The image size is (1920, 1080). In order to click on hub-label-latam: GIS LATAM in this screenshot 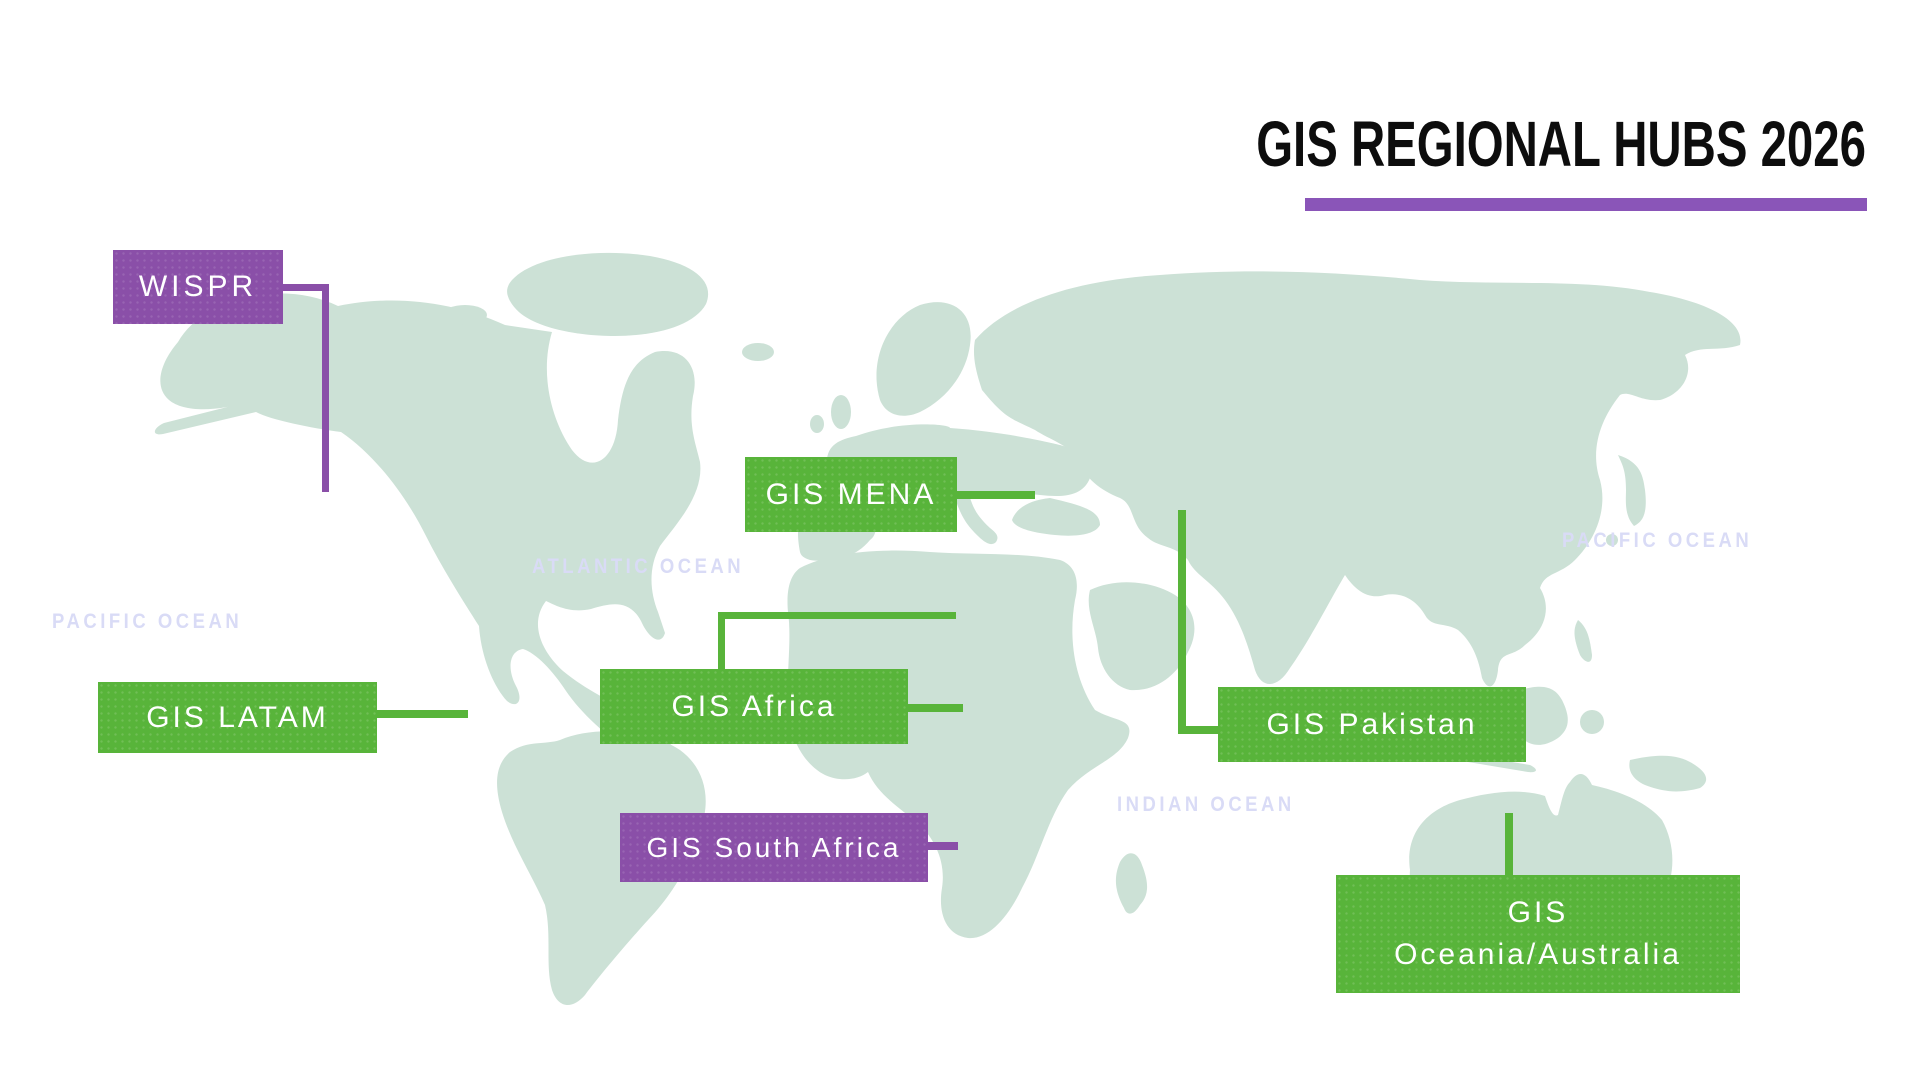, I will do `click(237, 717)`.